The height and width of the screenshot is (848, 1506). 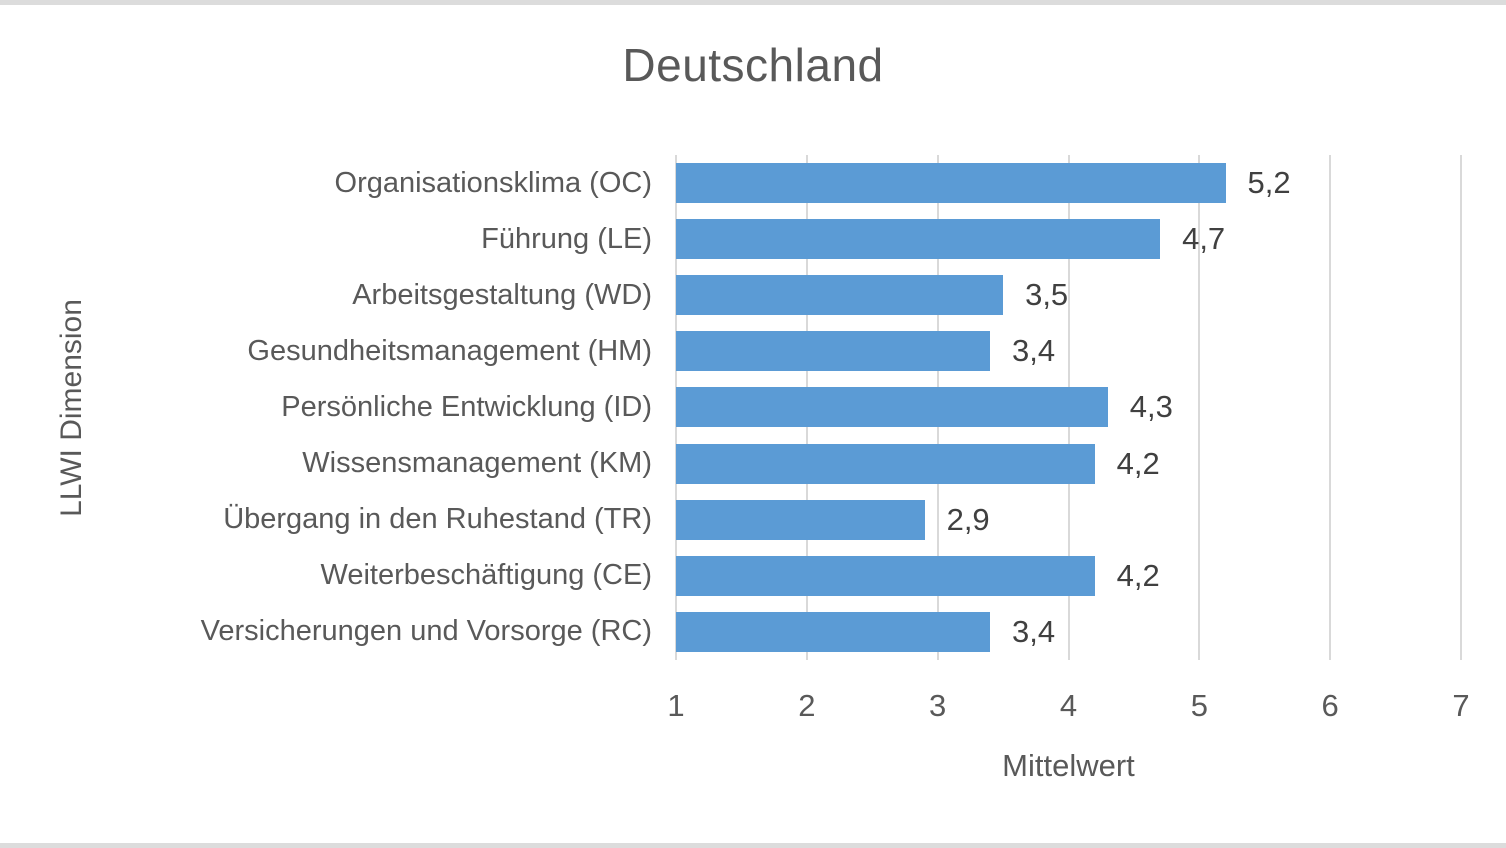 I want to click on bar-row: 4,3, so click(x=1068, y=407).